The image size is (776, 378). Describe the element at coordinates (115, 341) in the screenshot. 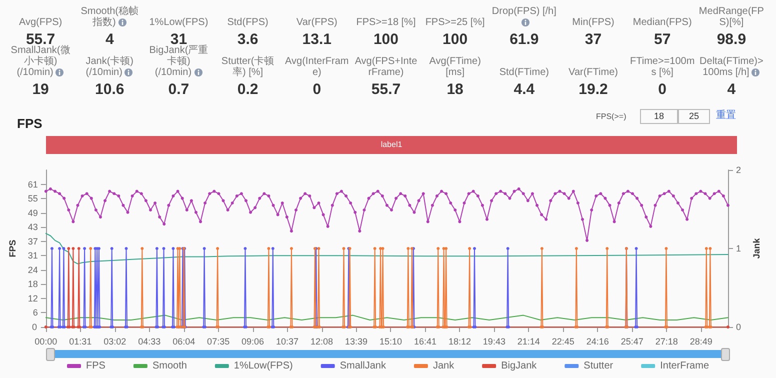

I see `x-tick-label: 03:02` at that location.